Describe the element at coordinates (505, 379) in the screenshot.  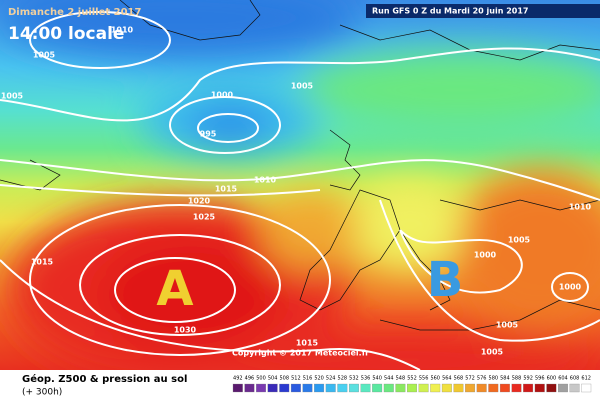
I see `colorbar-tick-label: 584` at that location.